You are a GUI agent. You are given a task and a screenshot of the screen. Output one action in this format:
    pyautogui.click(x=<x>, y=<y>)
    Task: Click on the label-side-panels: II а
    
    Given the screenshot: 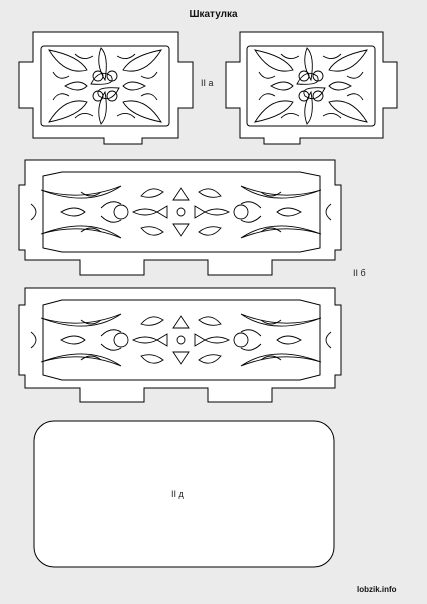 What is the action you would take?
    pyautogui.click(x=207, y=83)
    